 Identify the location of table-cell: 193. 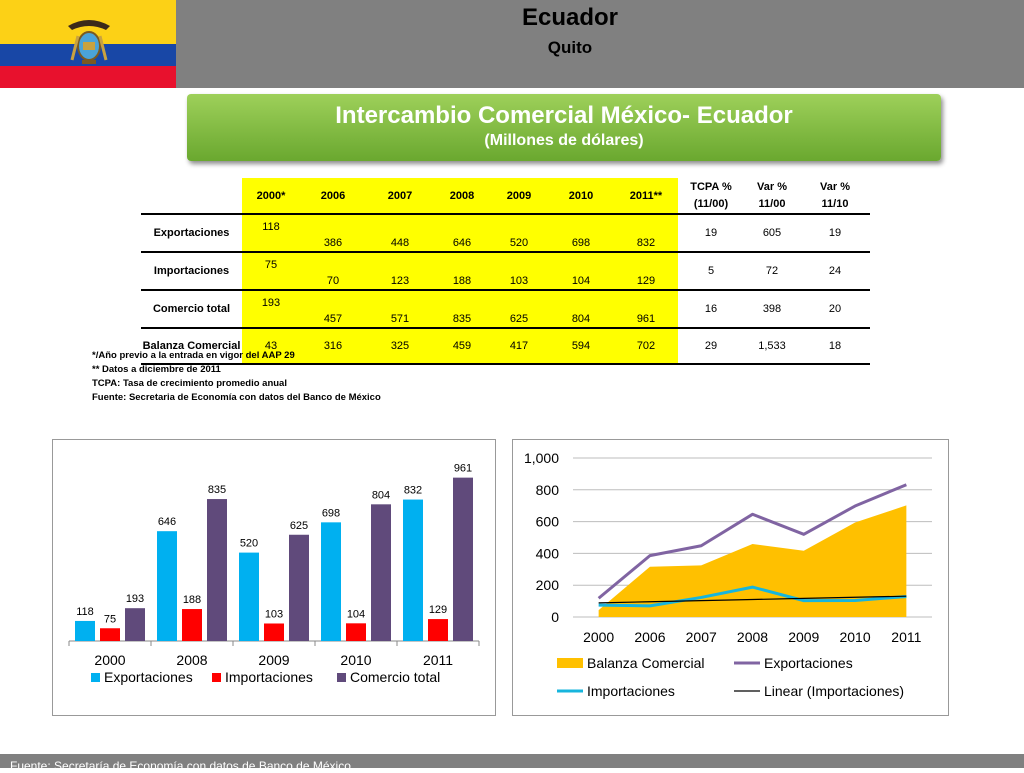
(271, 309).